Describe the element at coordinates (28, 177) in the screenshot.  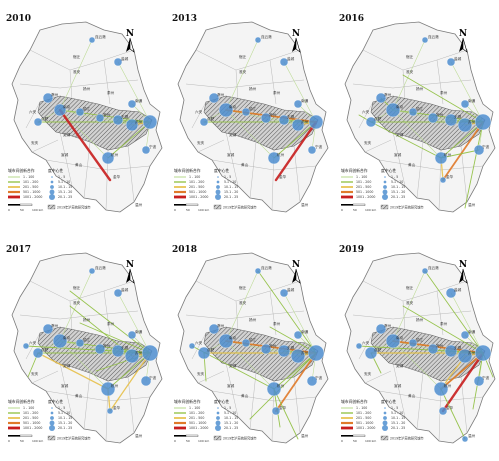
I see `svg-text: 1 - 100` at that location.